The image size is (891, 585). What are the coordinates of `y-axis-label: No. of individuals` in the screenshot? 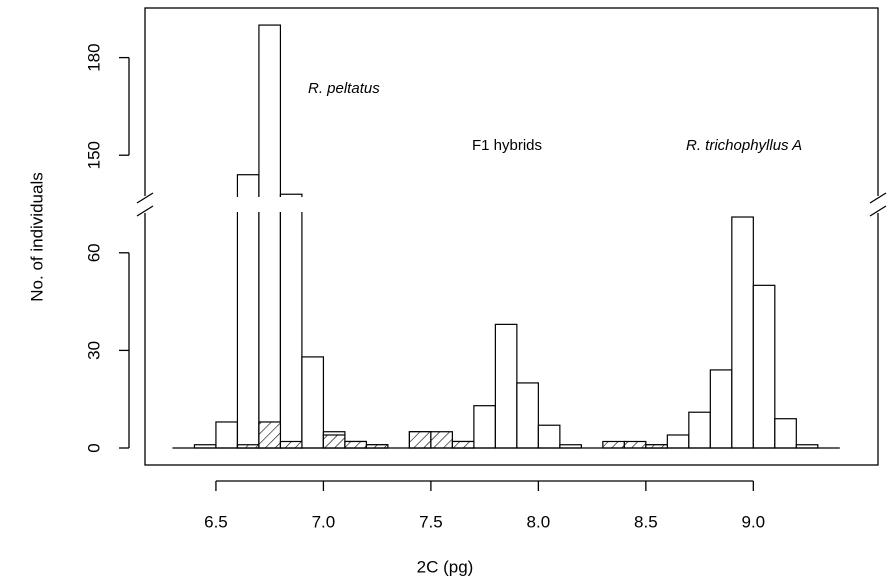 It's located at (36, 236).